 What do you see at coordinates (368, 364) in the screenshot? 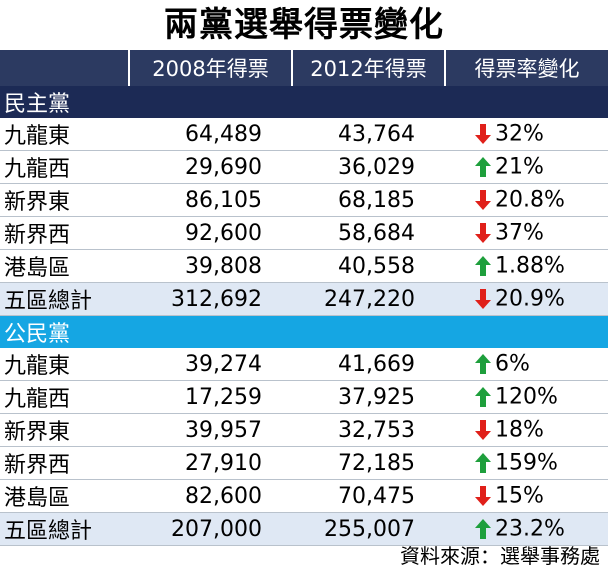
I see `votes-2012-cell: 41,669` at bounding box center [368, 364].